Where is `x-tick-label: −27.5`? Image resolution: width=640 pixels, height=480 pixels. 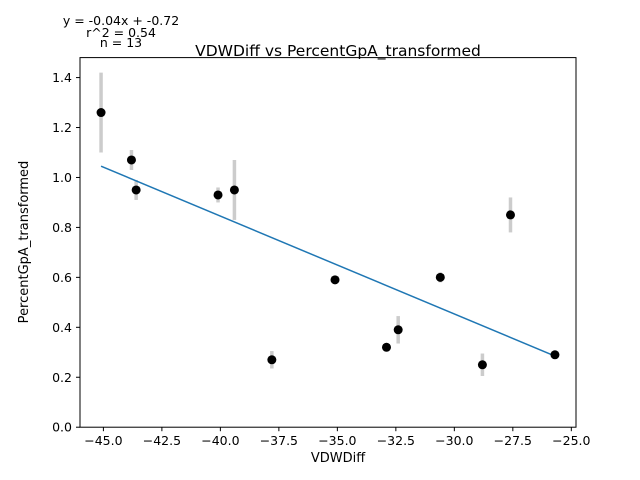 x-tick-label: −27.5 is located at coordinates (513, 440).